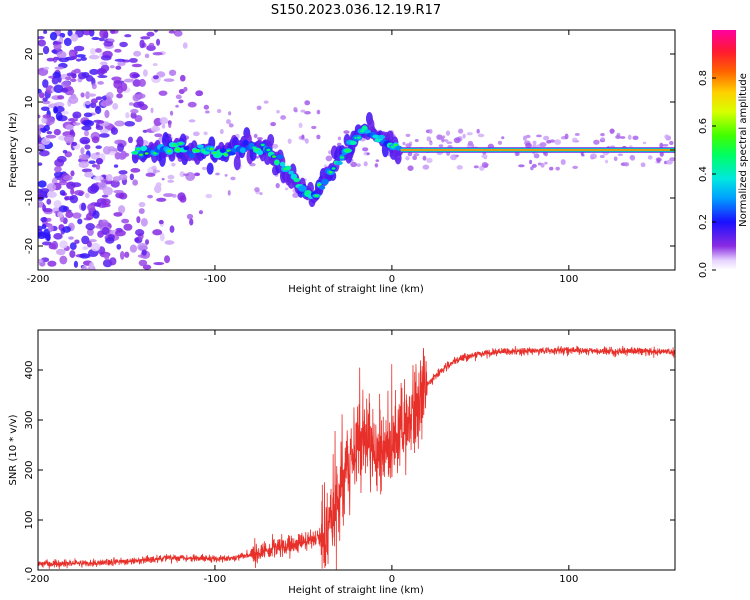 This screenshot has width=750, height=600. I want to click on spectrogram-trace-envelope, so click(210, 168).